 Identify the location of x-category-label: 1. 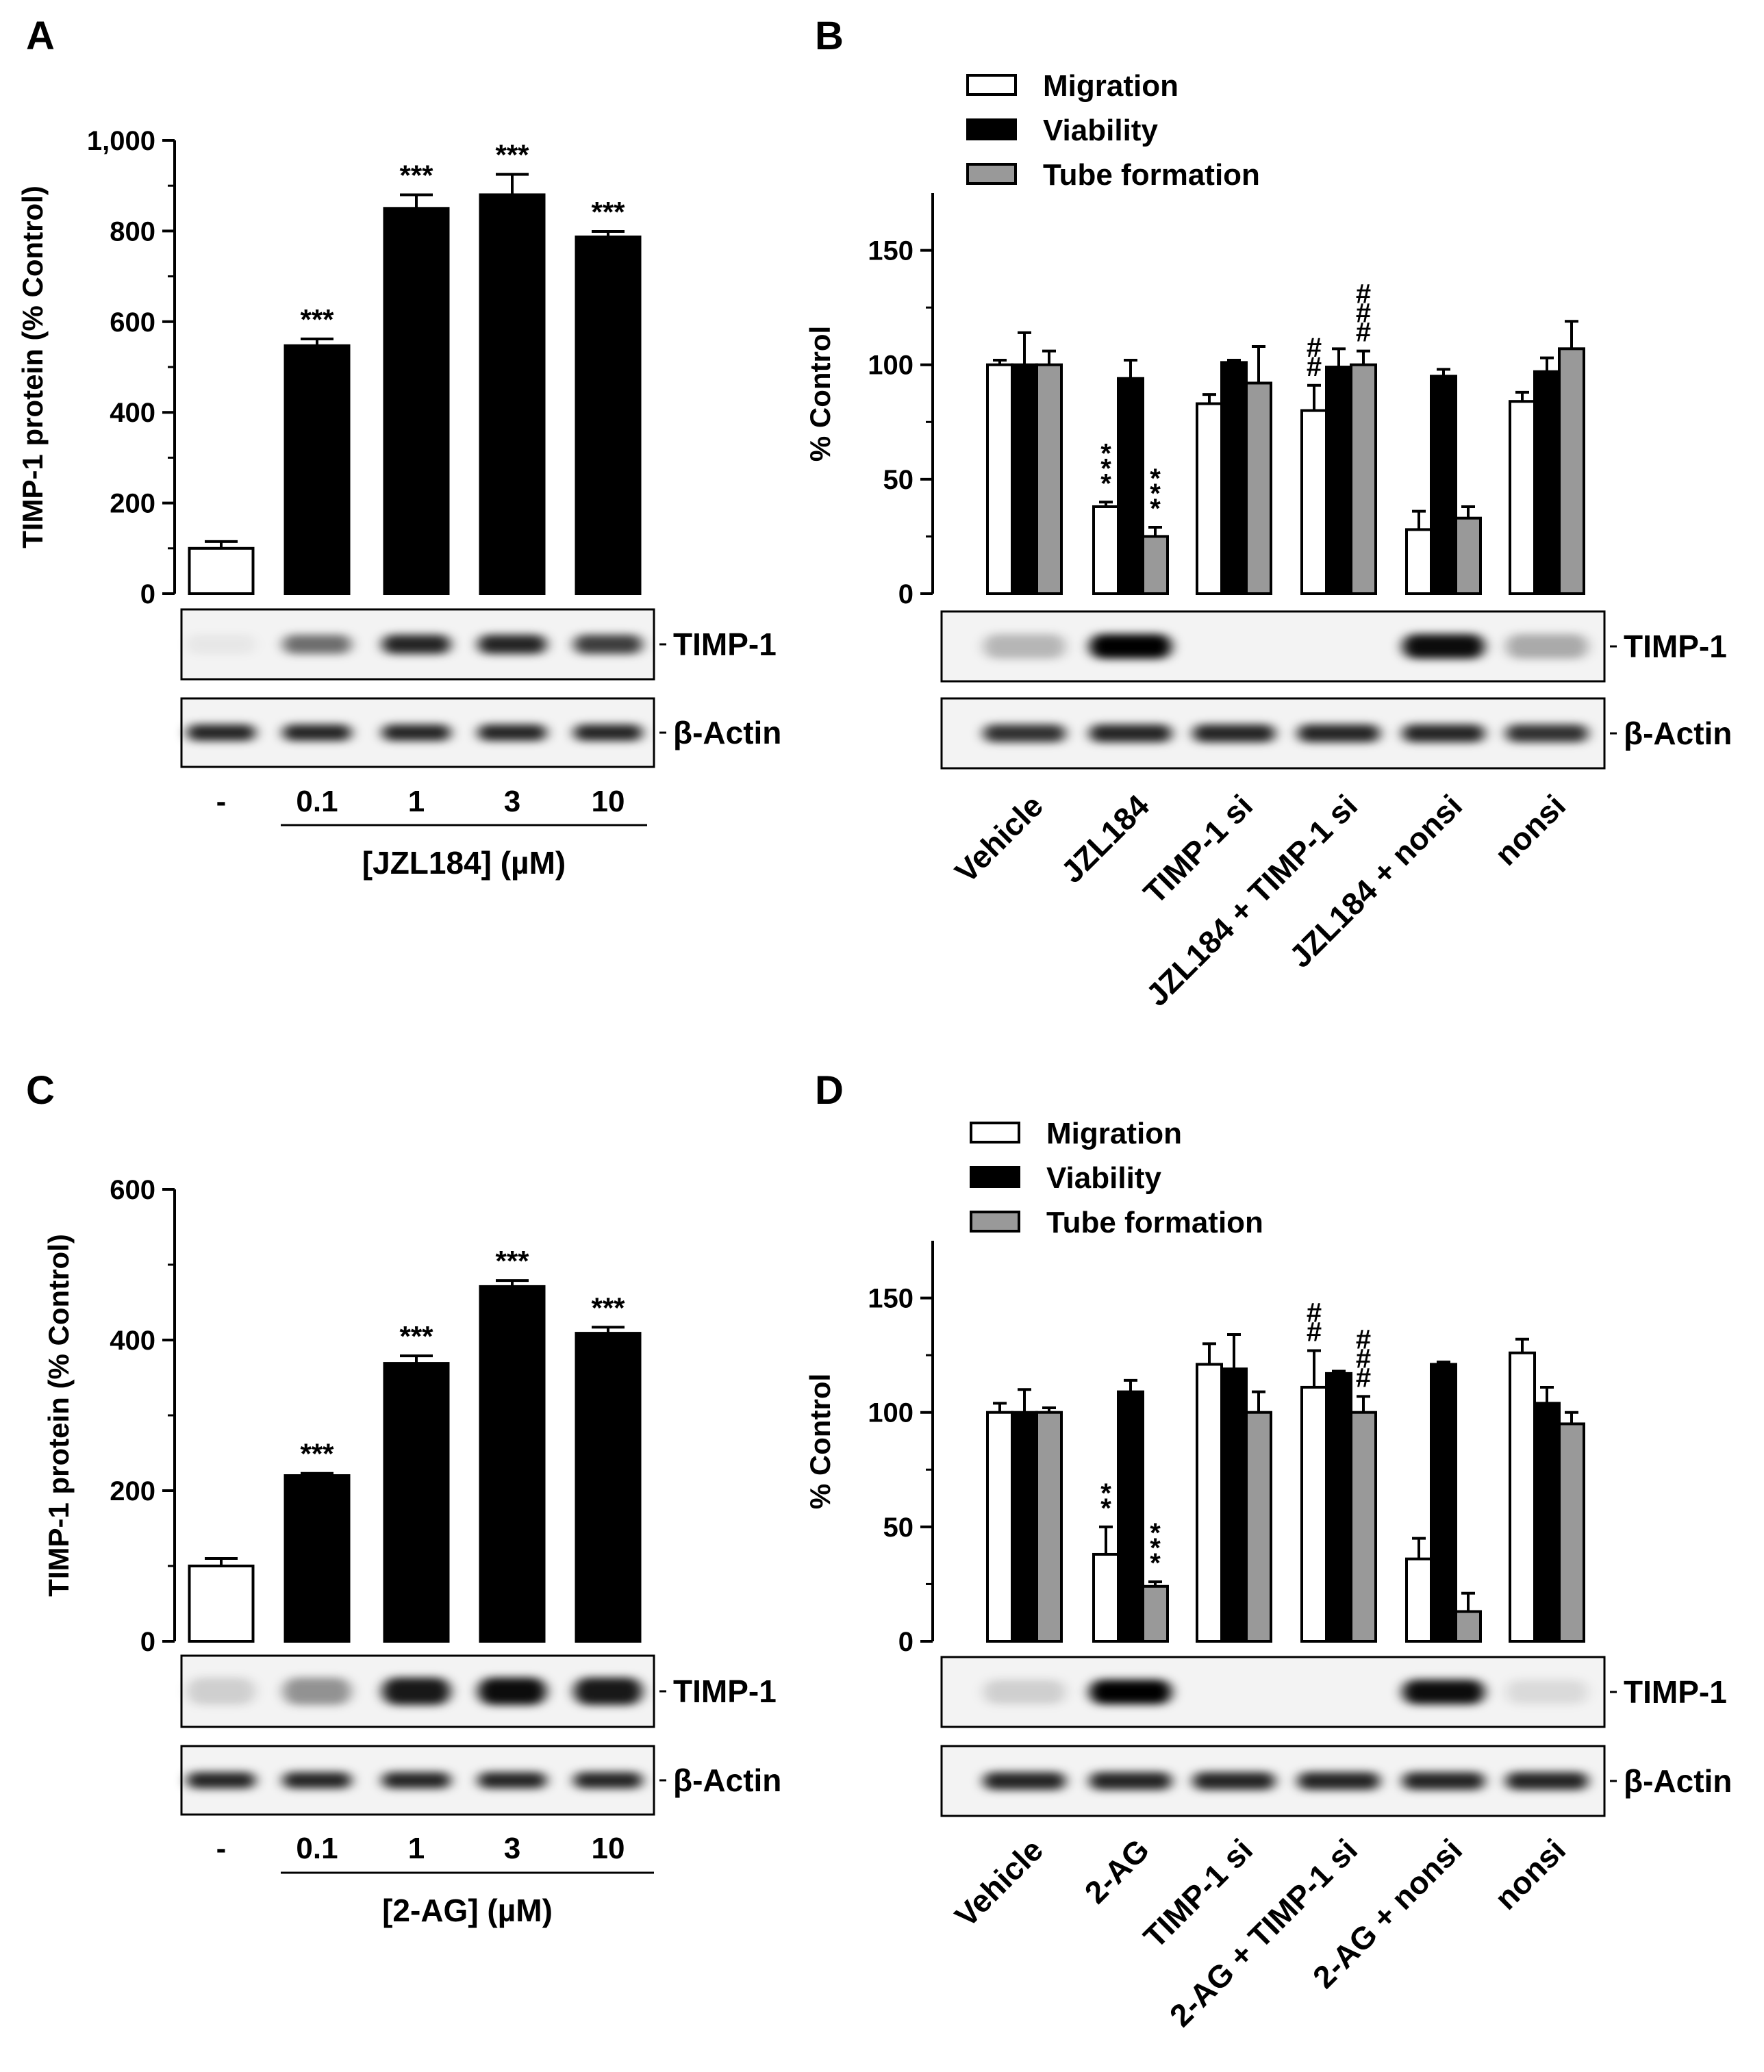
(416, 1848).